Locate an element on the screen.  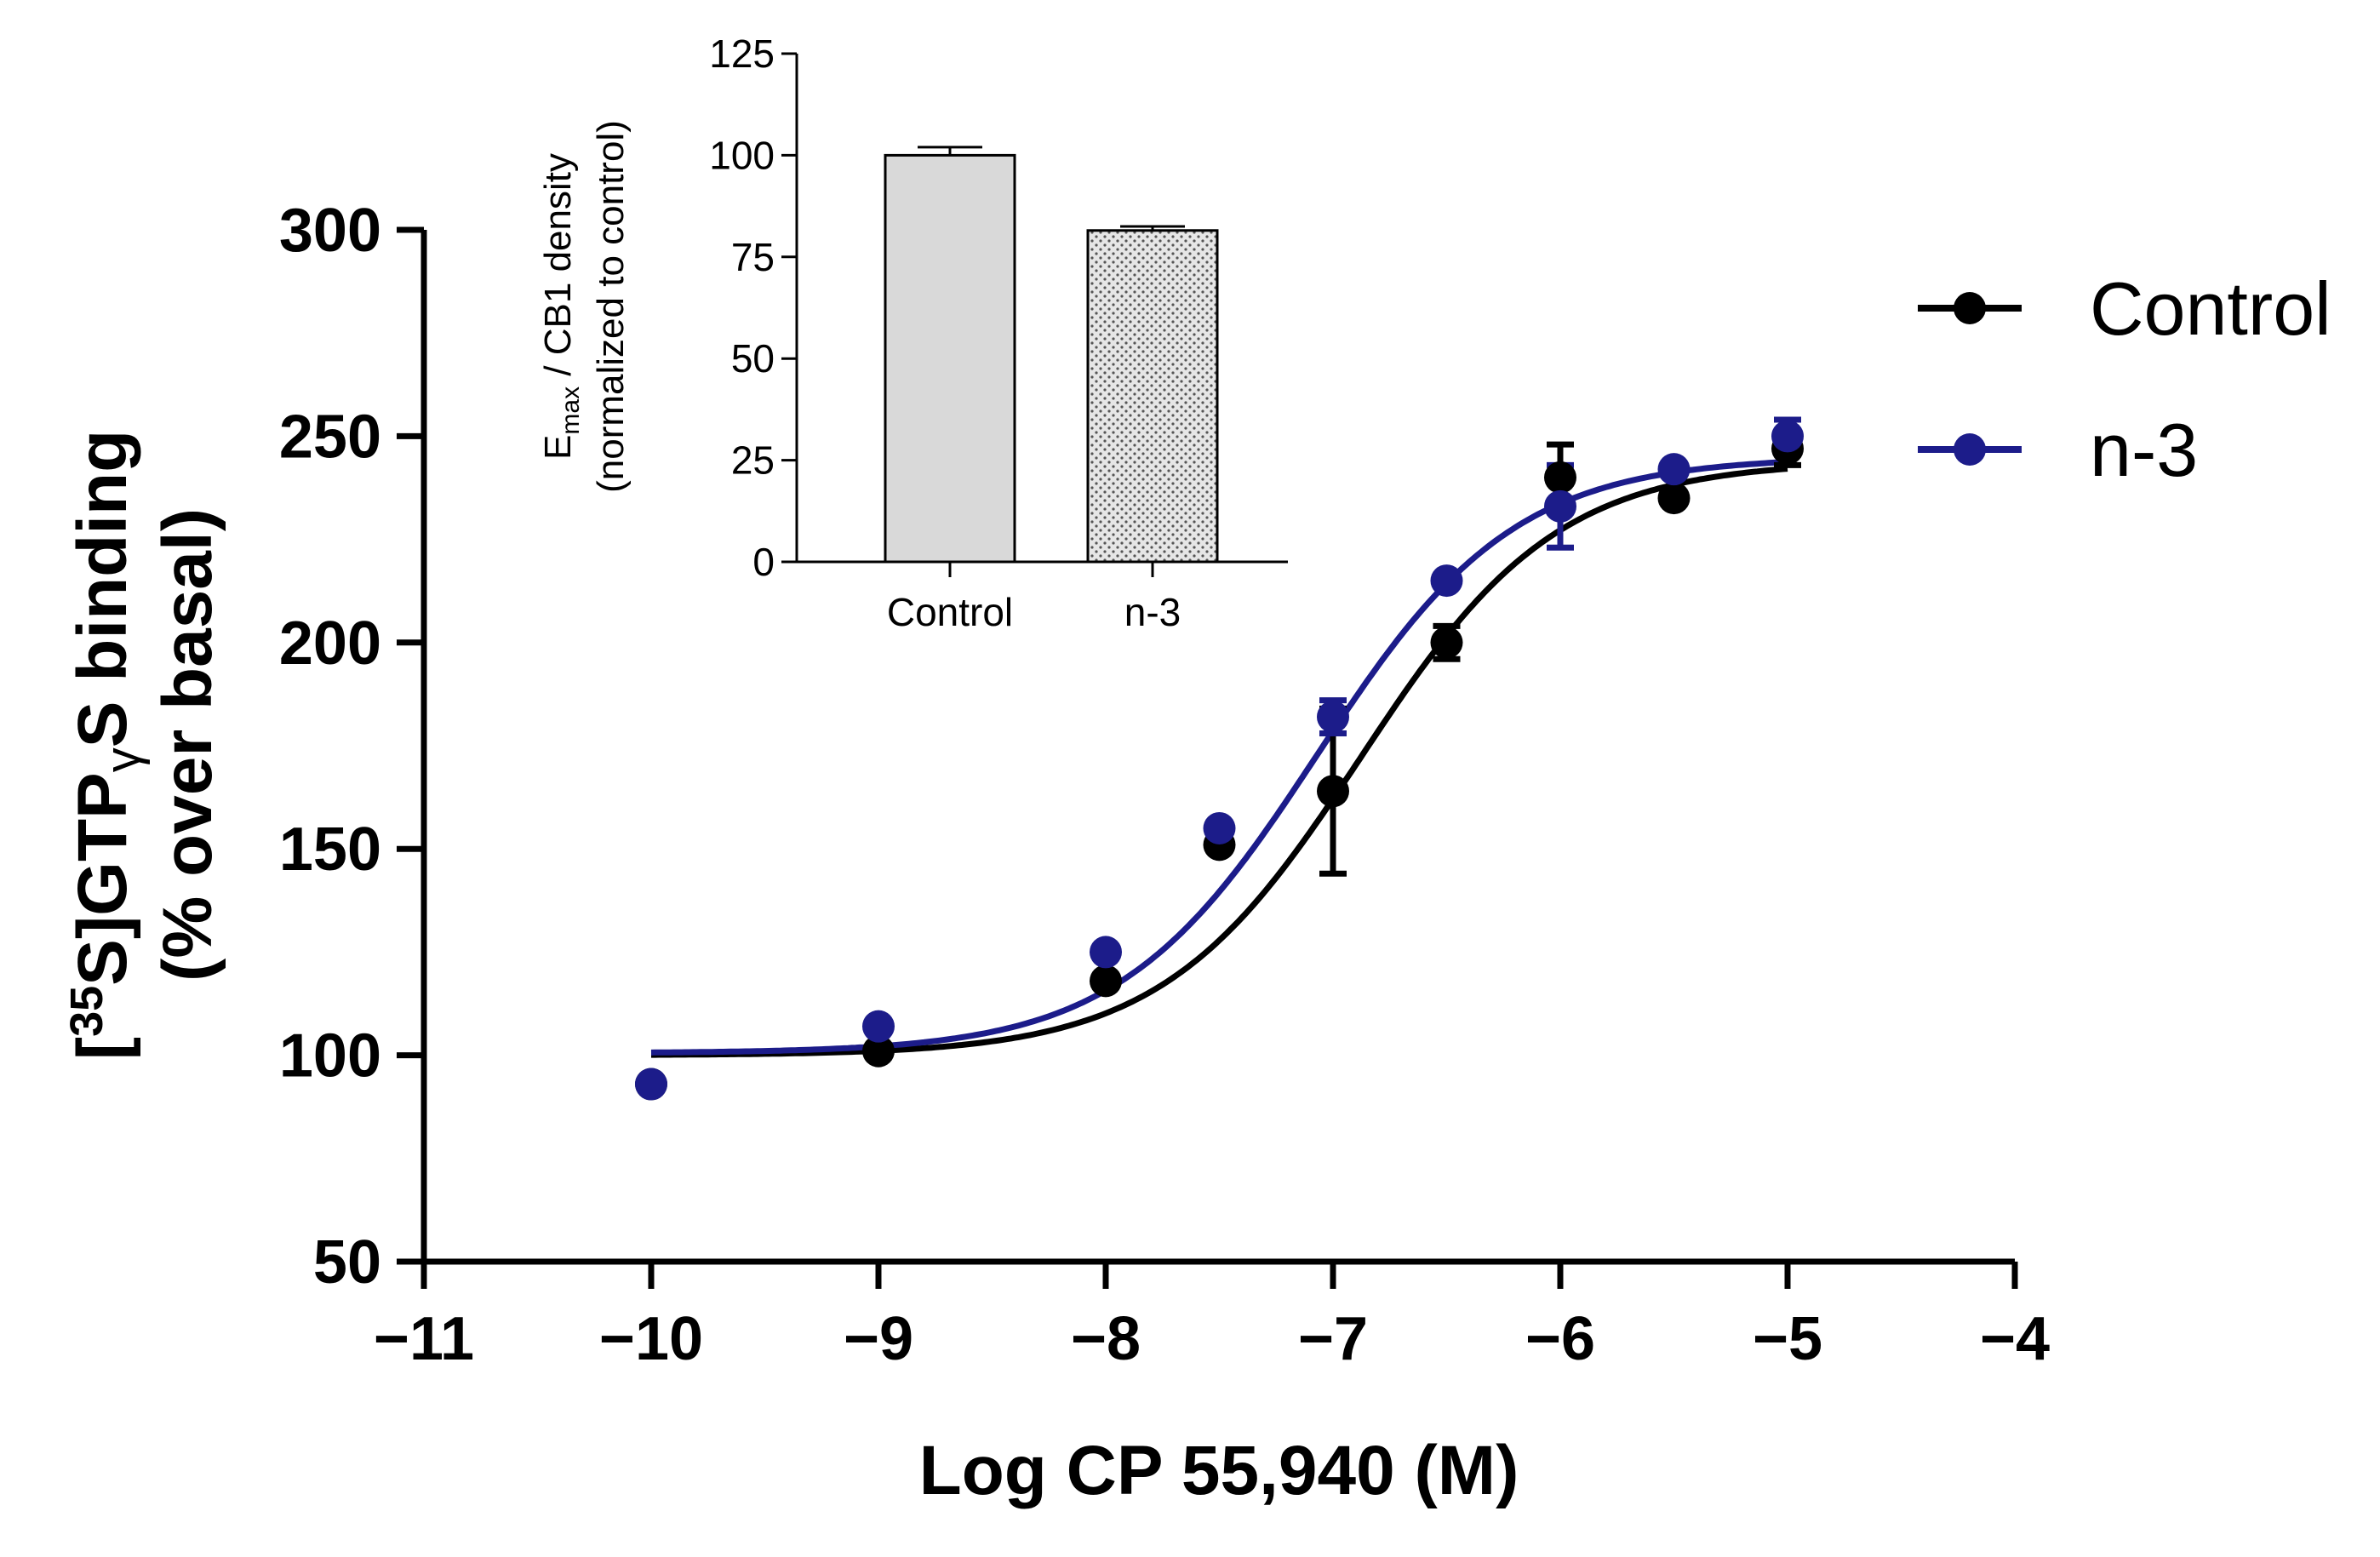
y-title-bracket: [ is located at coordinates (103, 1048).